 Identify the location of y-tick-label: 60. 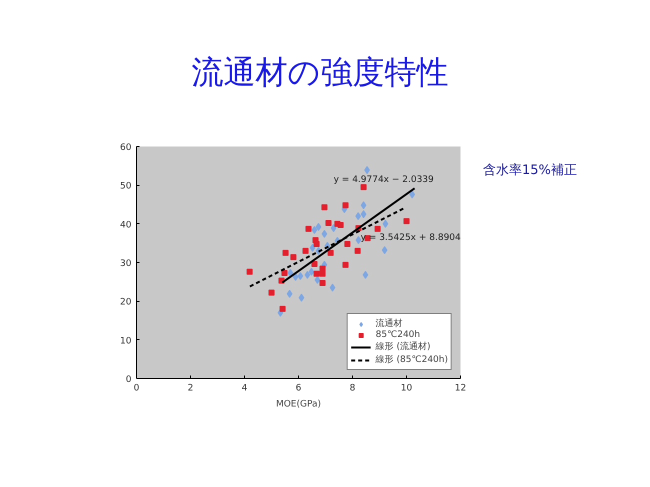
(126, 148).